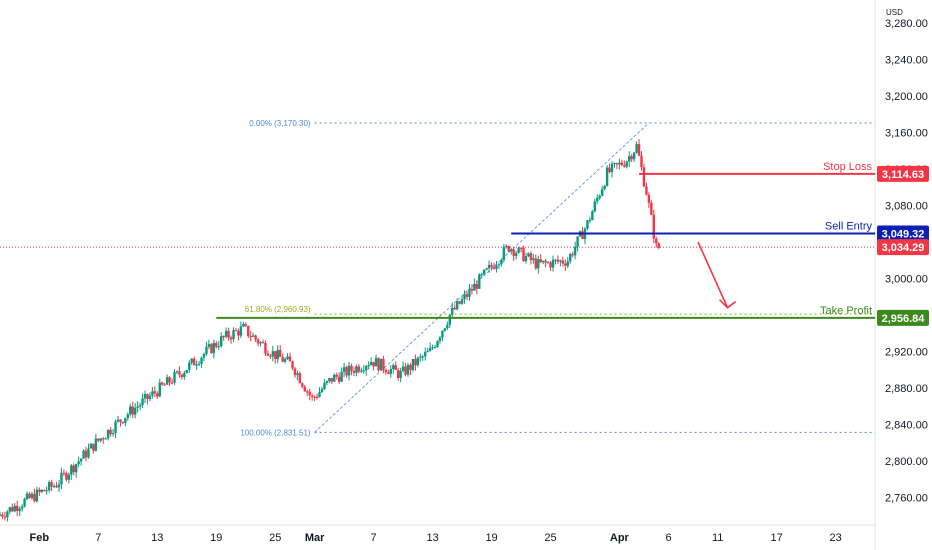  I want to click on take-profit-price-badge, so click(903, 317).